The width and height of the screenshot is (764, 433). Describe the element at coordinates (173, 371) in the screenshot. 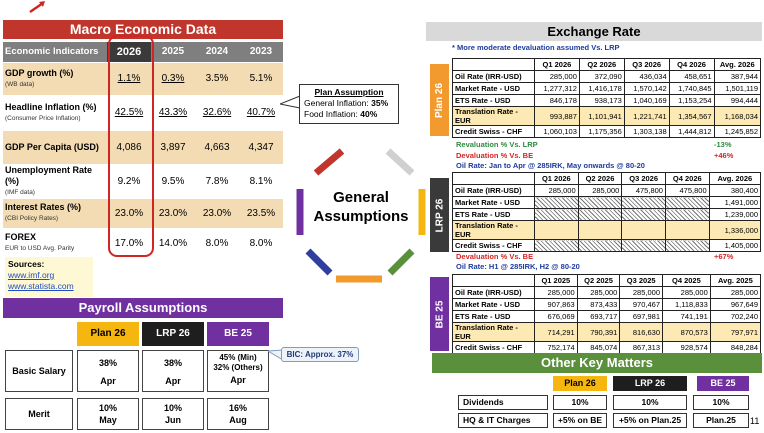

I see `basic-salary-lrp: 38% Apr` at that location.